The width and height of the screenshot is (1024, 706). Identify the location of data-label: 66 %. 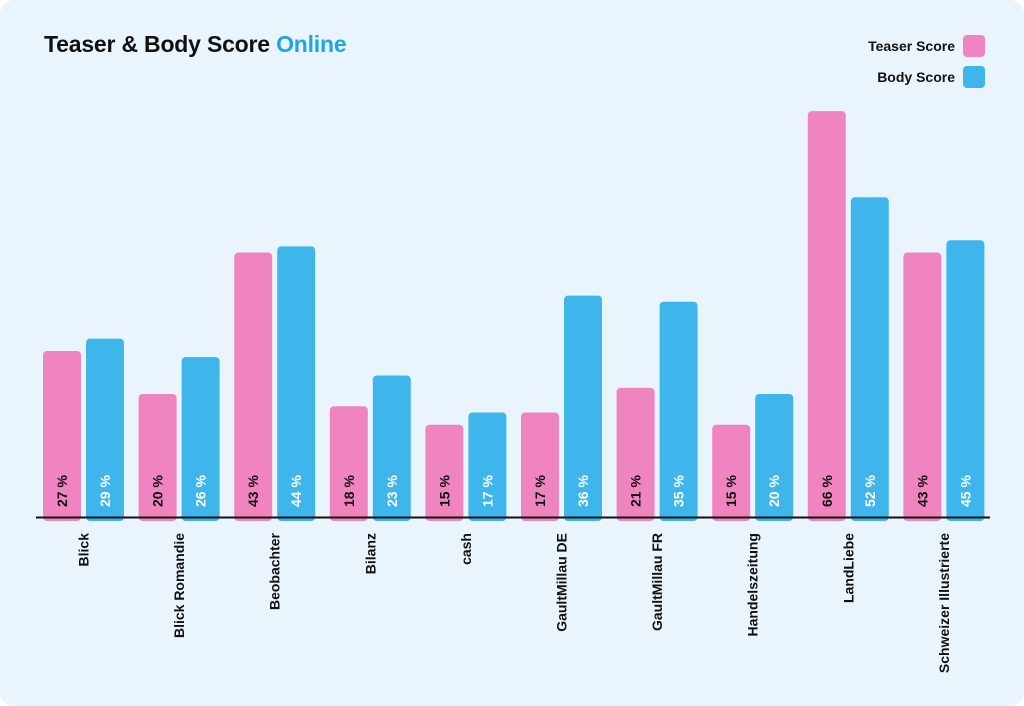
(827, 491).